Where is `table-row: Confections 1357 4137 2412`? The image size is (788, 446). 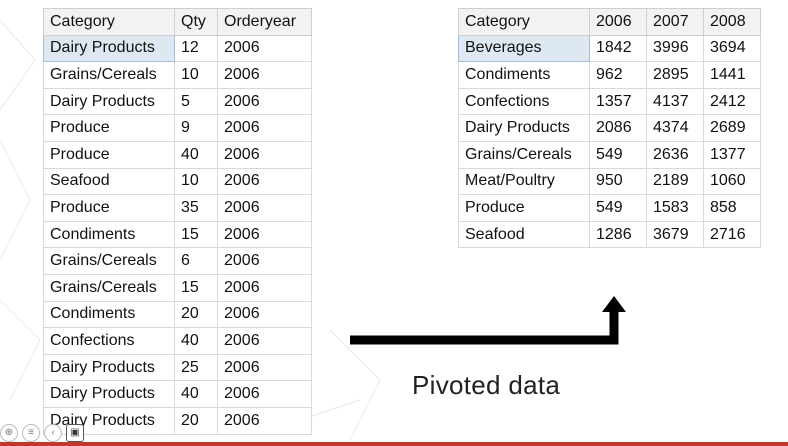
table-row: Confections 1357 4137 2412 is located at coordinates (609, 102).